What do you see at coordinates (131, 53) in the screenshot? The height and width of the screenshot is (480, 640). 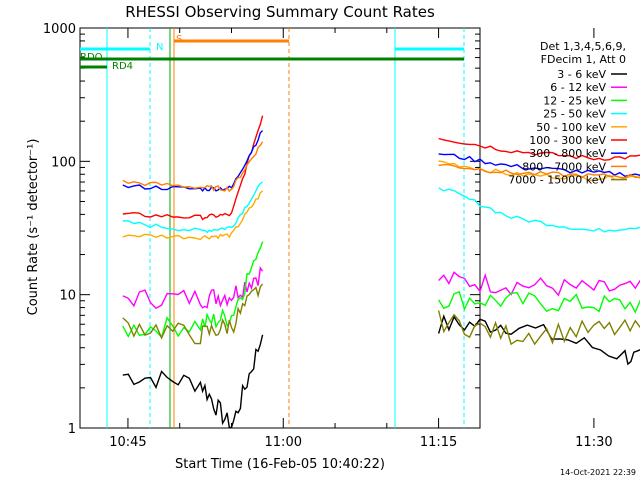 I see `annotations: S N RDO RD4` at bounding box center [131, 53].